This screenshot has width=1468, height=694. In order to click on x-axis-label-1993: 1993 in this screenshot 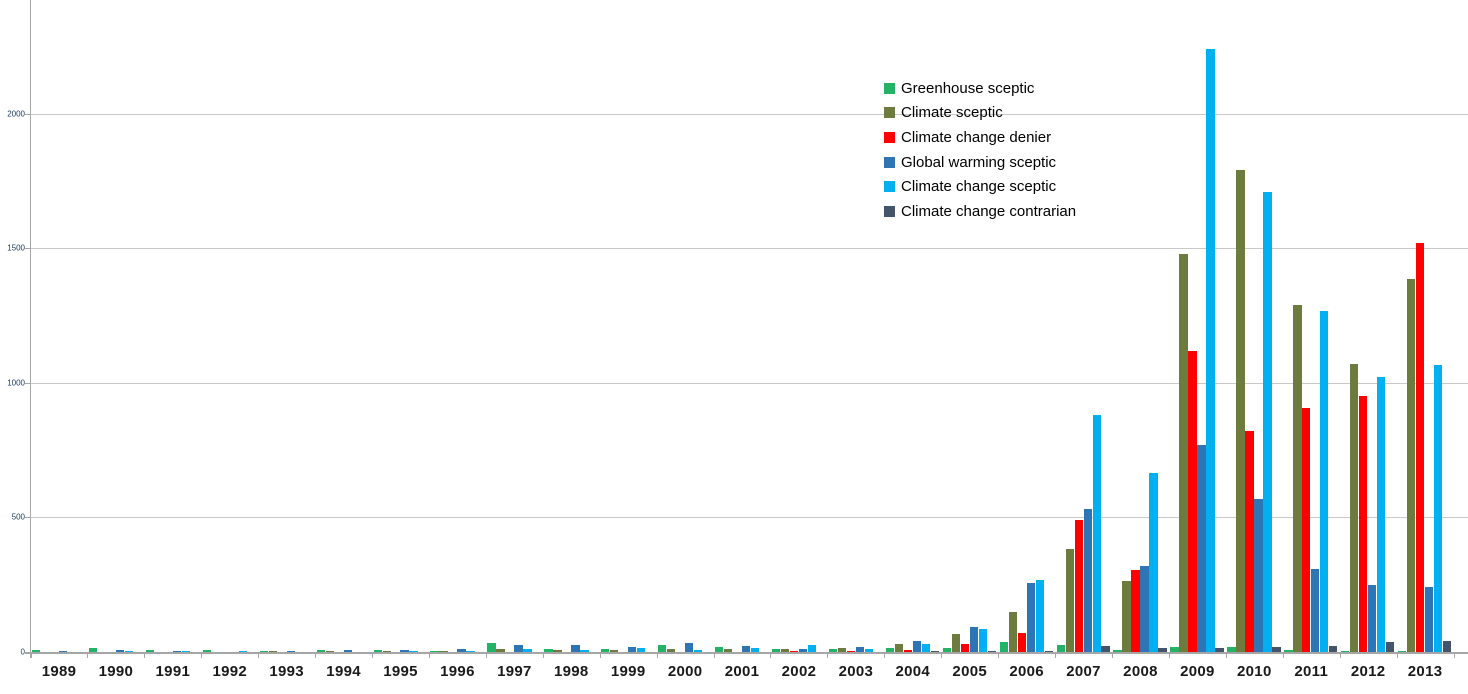, I will do `click(286, 671)`.